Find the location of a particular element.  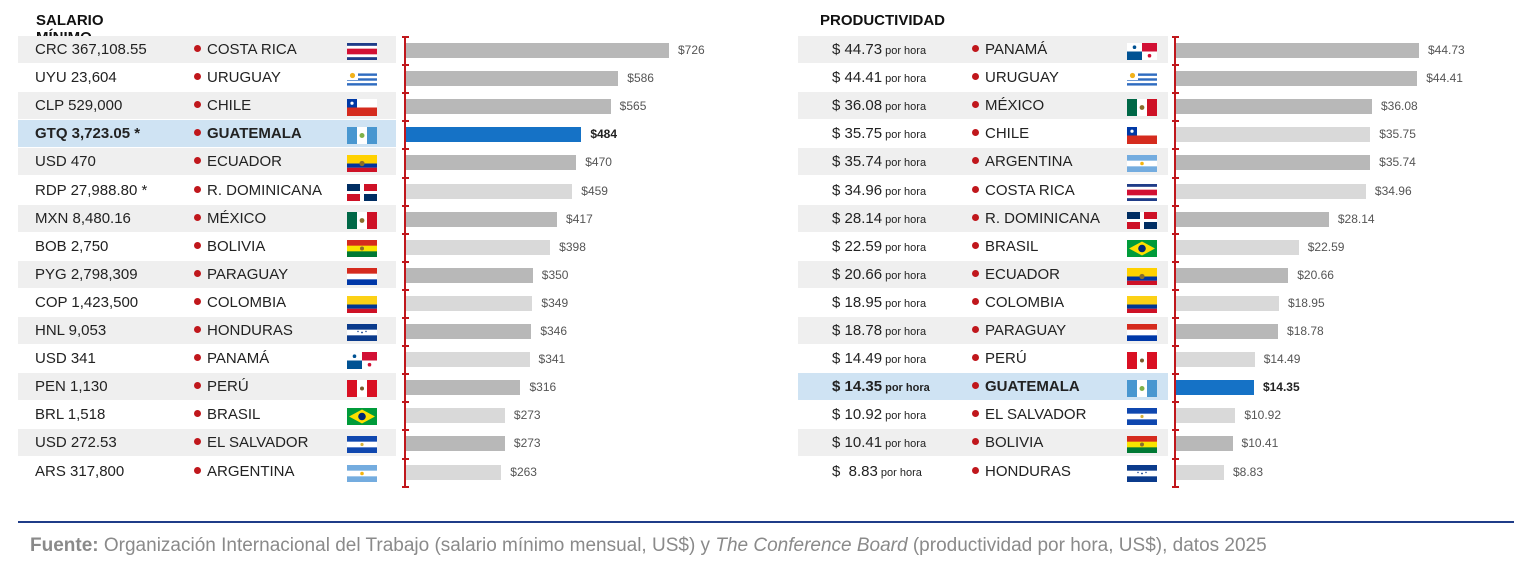

local-wage-value: HNL 9,053 is located at coordinates (70, 331).